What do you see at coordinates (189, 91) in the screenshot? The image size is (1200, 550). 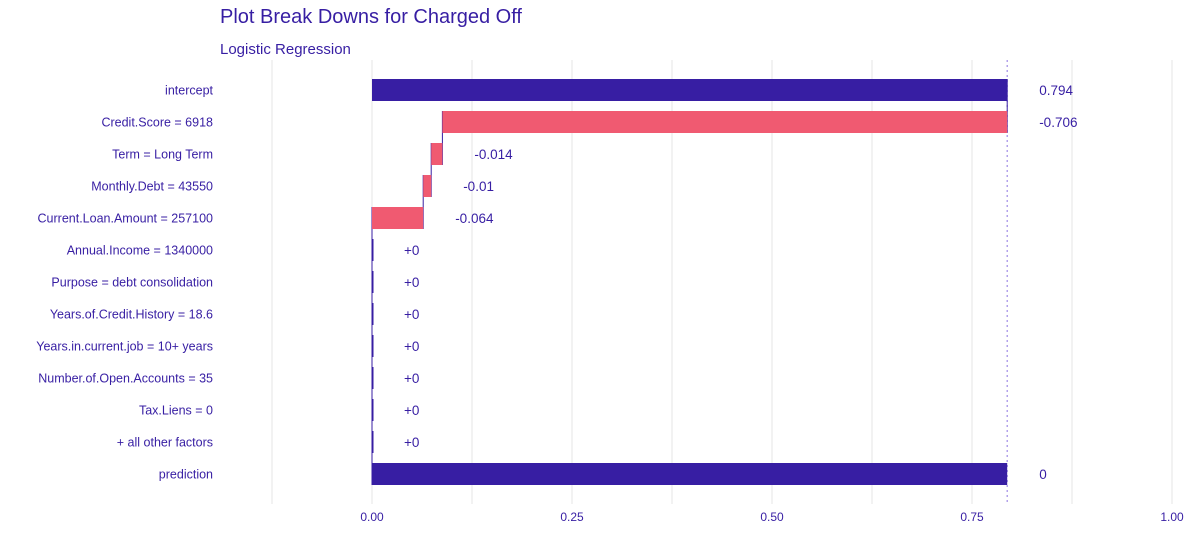 I see `category-label: intercept` at bounding box center [189, 91].